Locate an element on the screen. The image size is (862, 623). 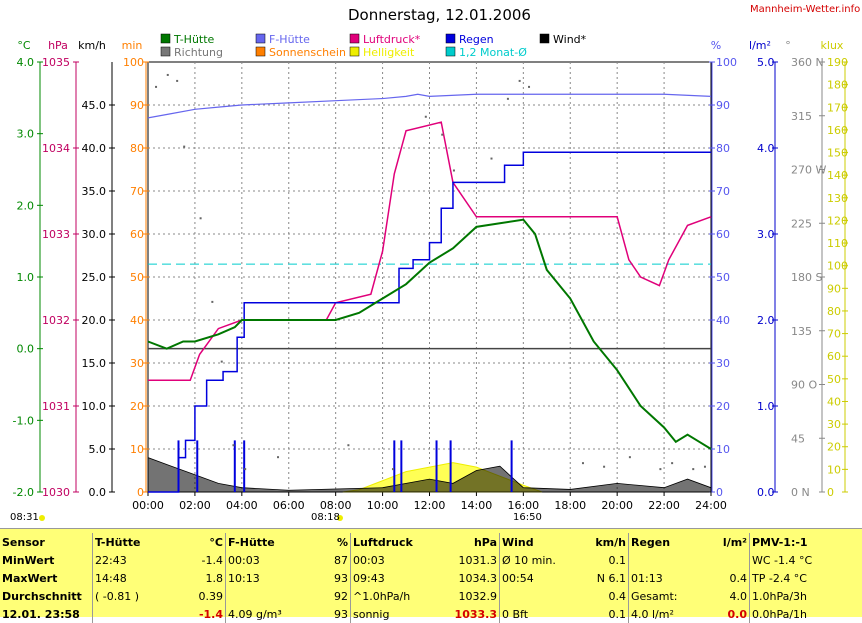
summary-cell: 0.0 is located at coordinates (737, 614).